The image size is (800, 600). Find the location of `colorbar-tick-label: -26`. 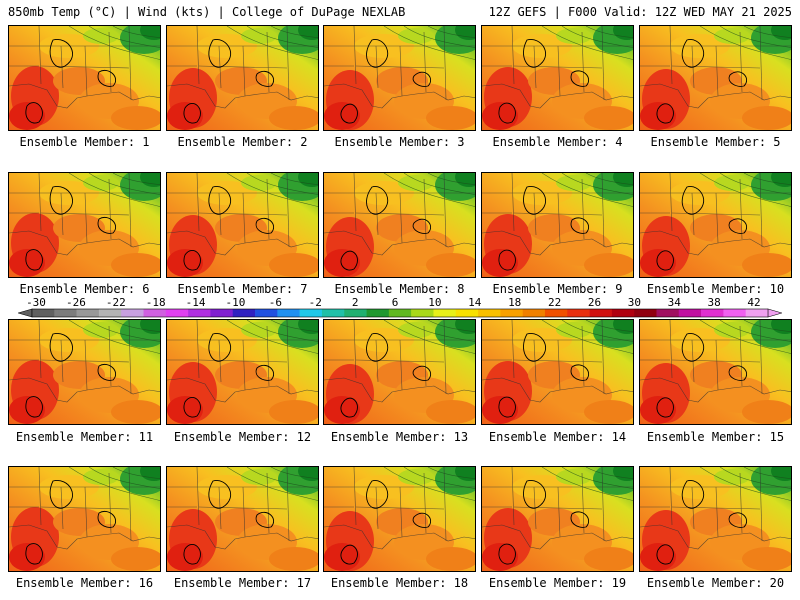

colorbar-tick-label: -26 is located at coordinates (76, 302).